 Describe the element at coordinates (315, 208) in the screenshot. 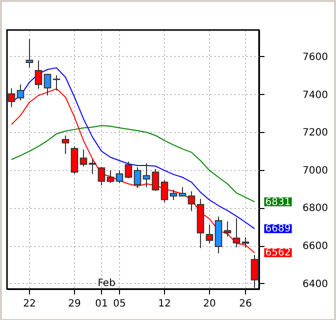

I see `y-tick-label: 6800` at that location.